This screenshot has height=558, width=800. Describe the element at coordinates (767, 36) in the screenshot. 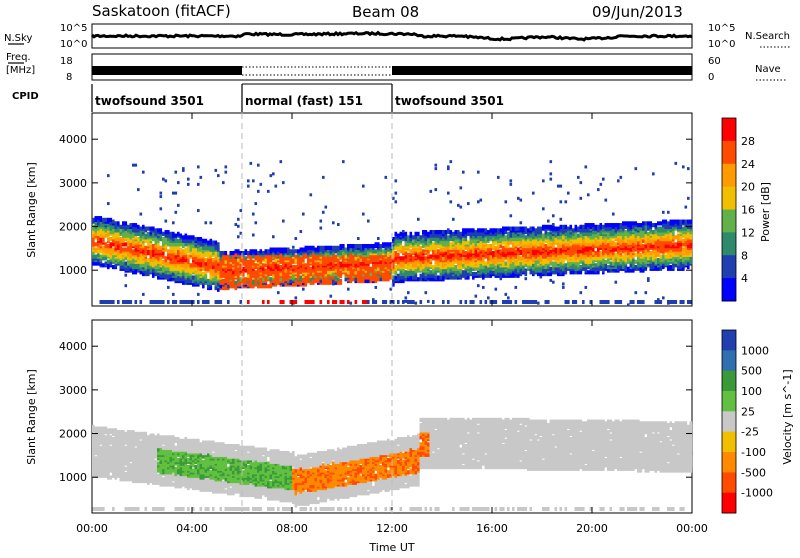

I see `nsearch-label: N.Search` at that location.